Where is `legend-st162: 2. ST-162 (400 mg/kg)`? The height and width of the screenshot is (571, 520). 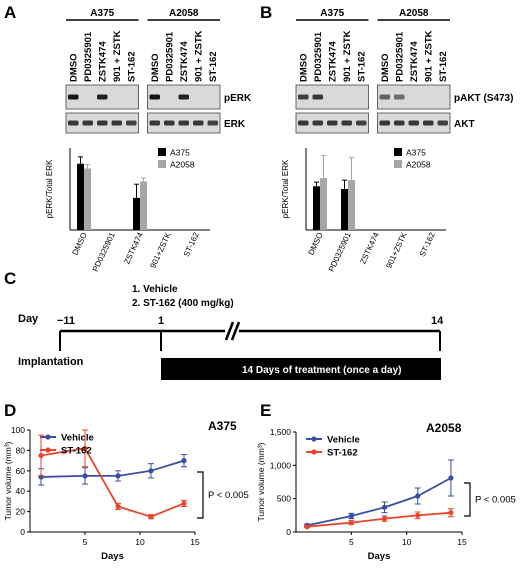 legend-st162: 2. ST-162 (400 mg/kg) is located at coordinates (183, 303).